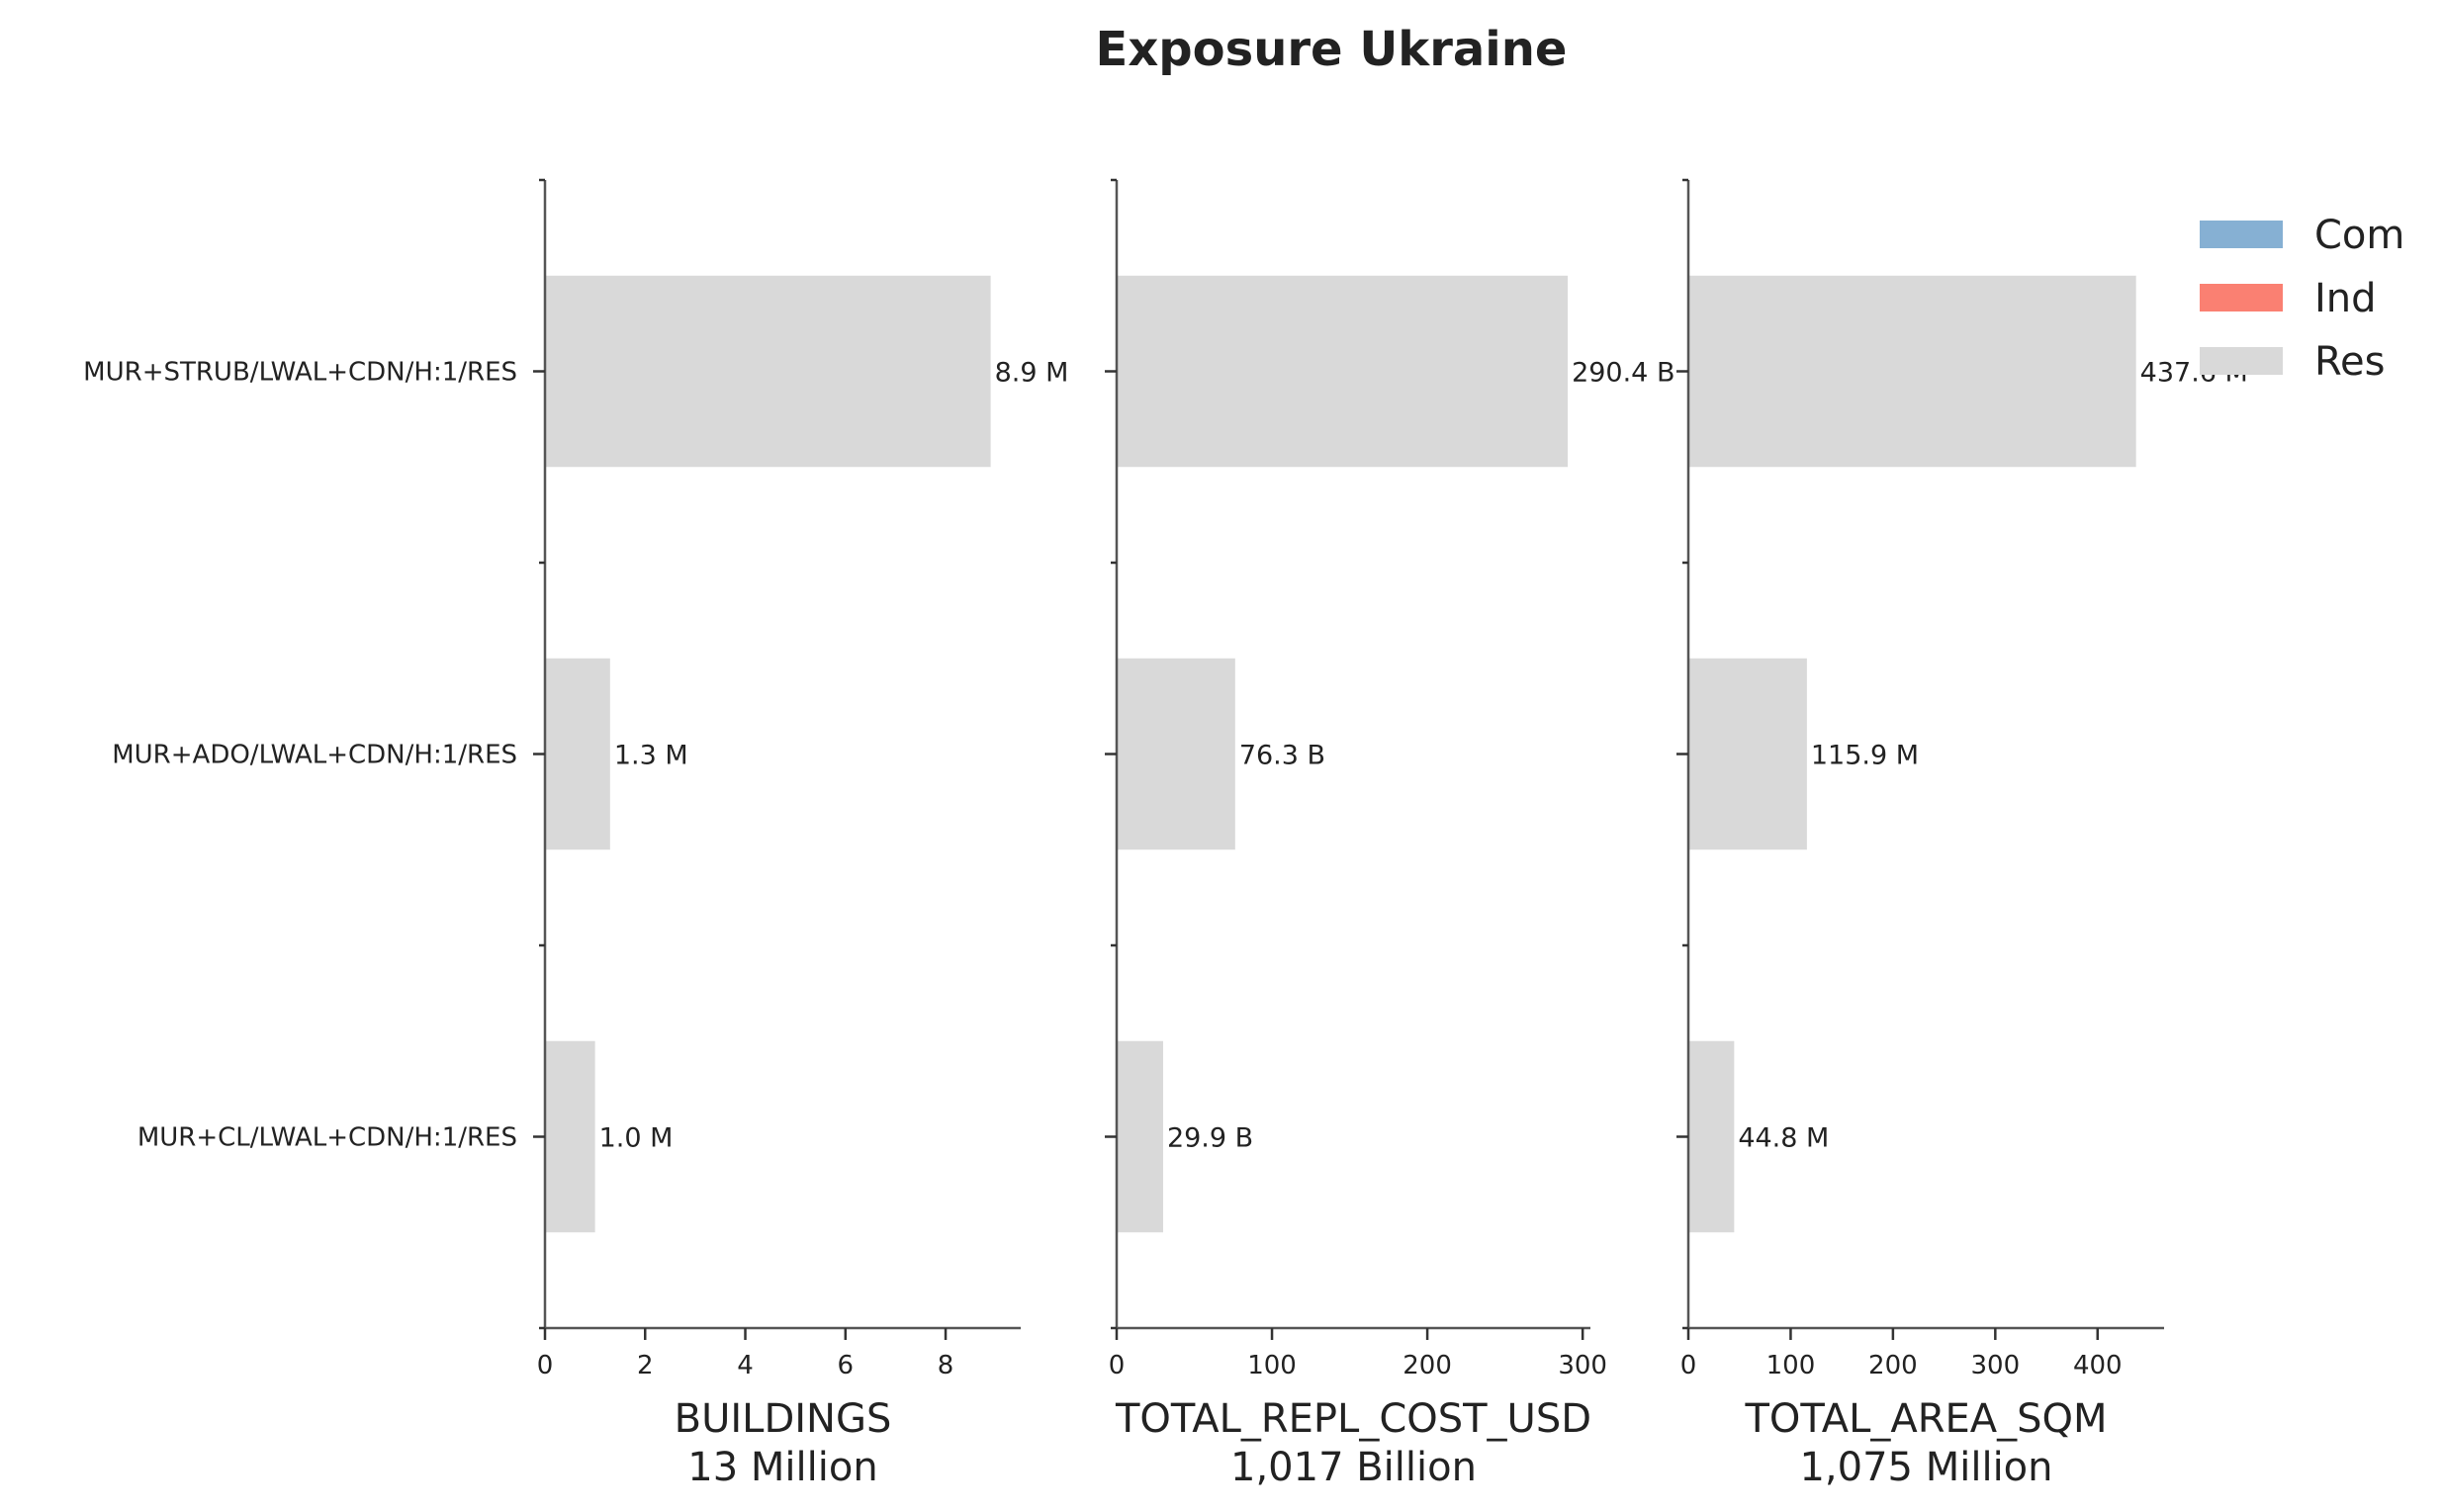 This screenshot has height=1512, width=2443. Describe the element at coordinates (651, 756) in the screenshot. I see `data-label-1-2: 1.3 M` at that location.